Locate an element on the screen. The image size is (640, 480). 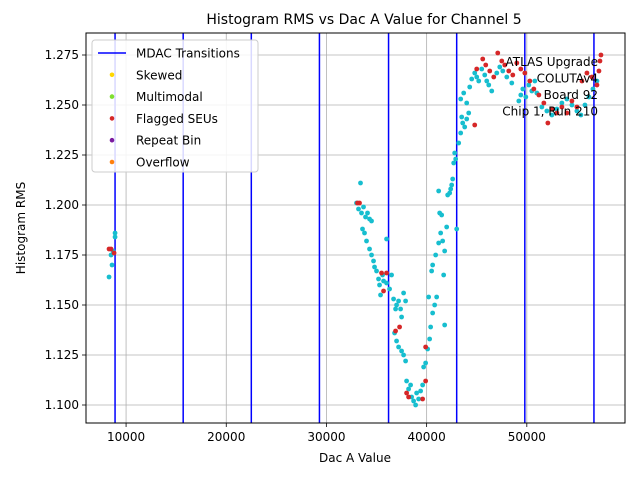
y-axis-ticks: 1.100 1.125 1.150 1.175 1.200 1.225 1.250 1.275 is located at coordinates (65, 230).